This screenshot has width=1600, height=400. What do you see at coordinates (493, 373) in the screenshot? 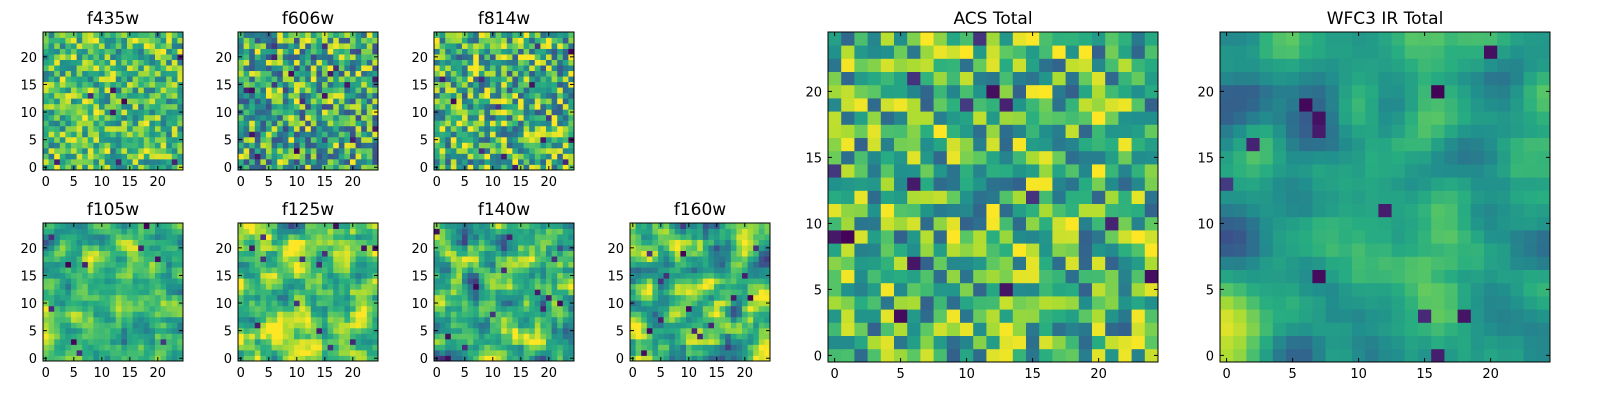
I see `x-tick-label: 10` at bounding box center [493, 373].